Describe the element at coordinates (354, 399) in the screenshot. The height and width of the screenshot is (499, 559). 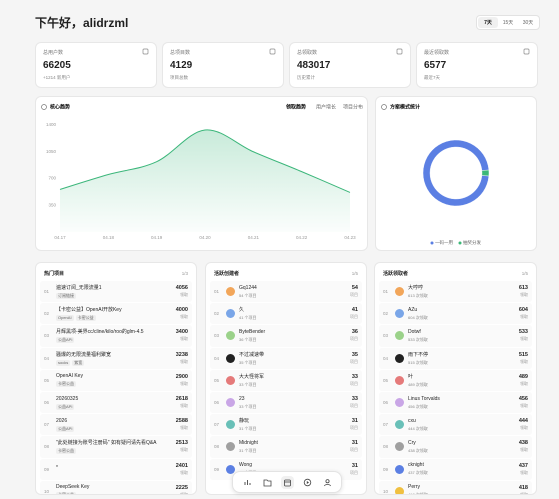
I see `count: 33` at that location.